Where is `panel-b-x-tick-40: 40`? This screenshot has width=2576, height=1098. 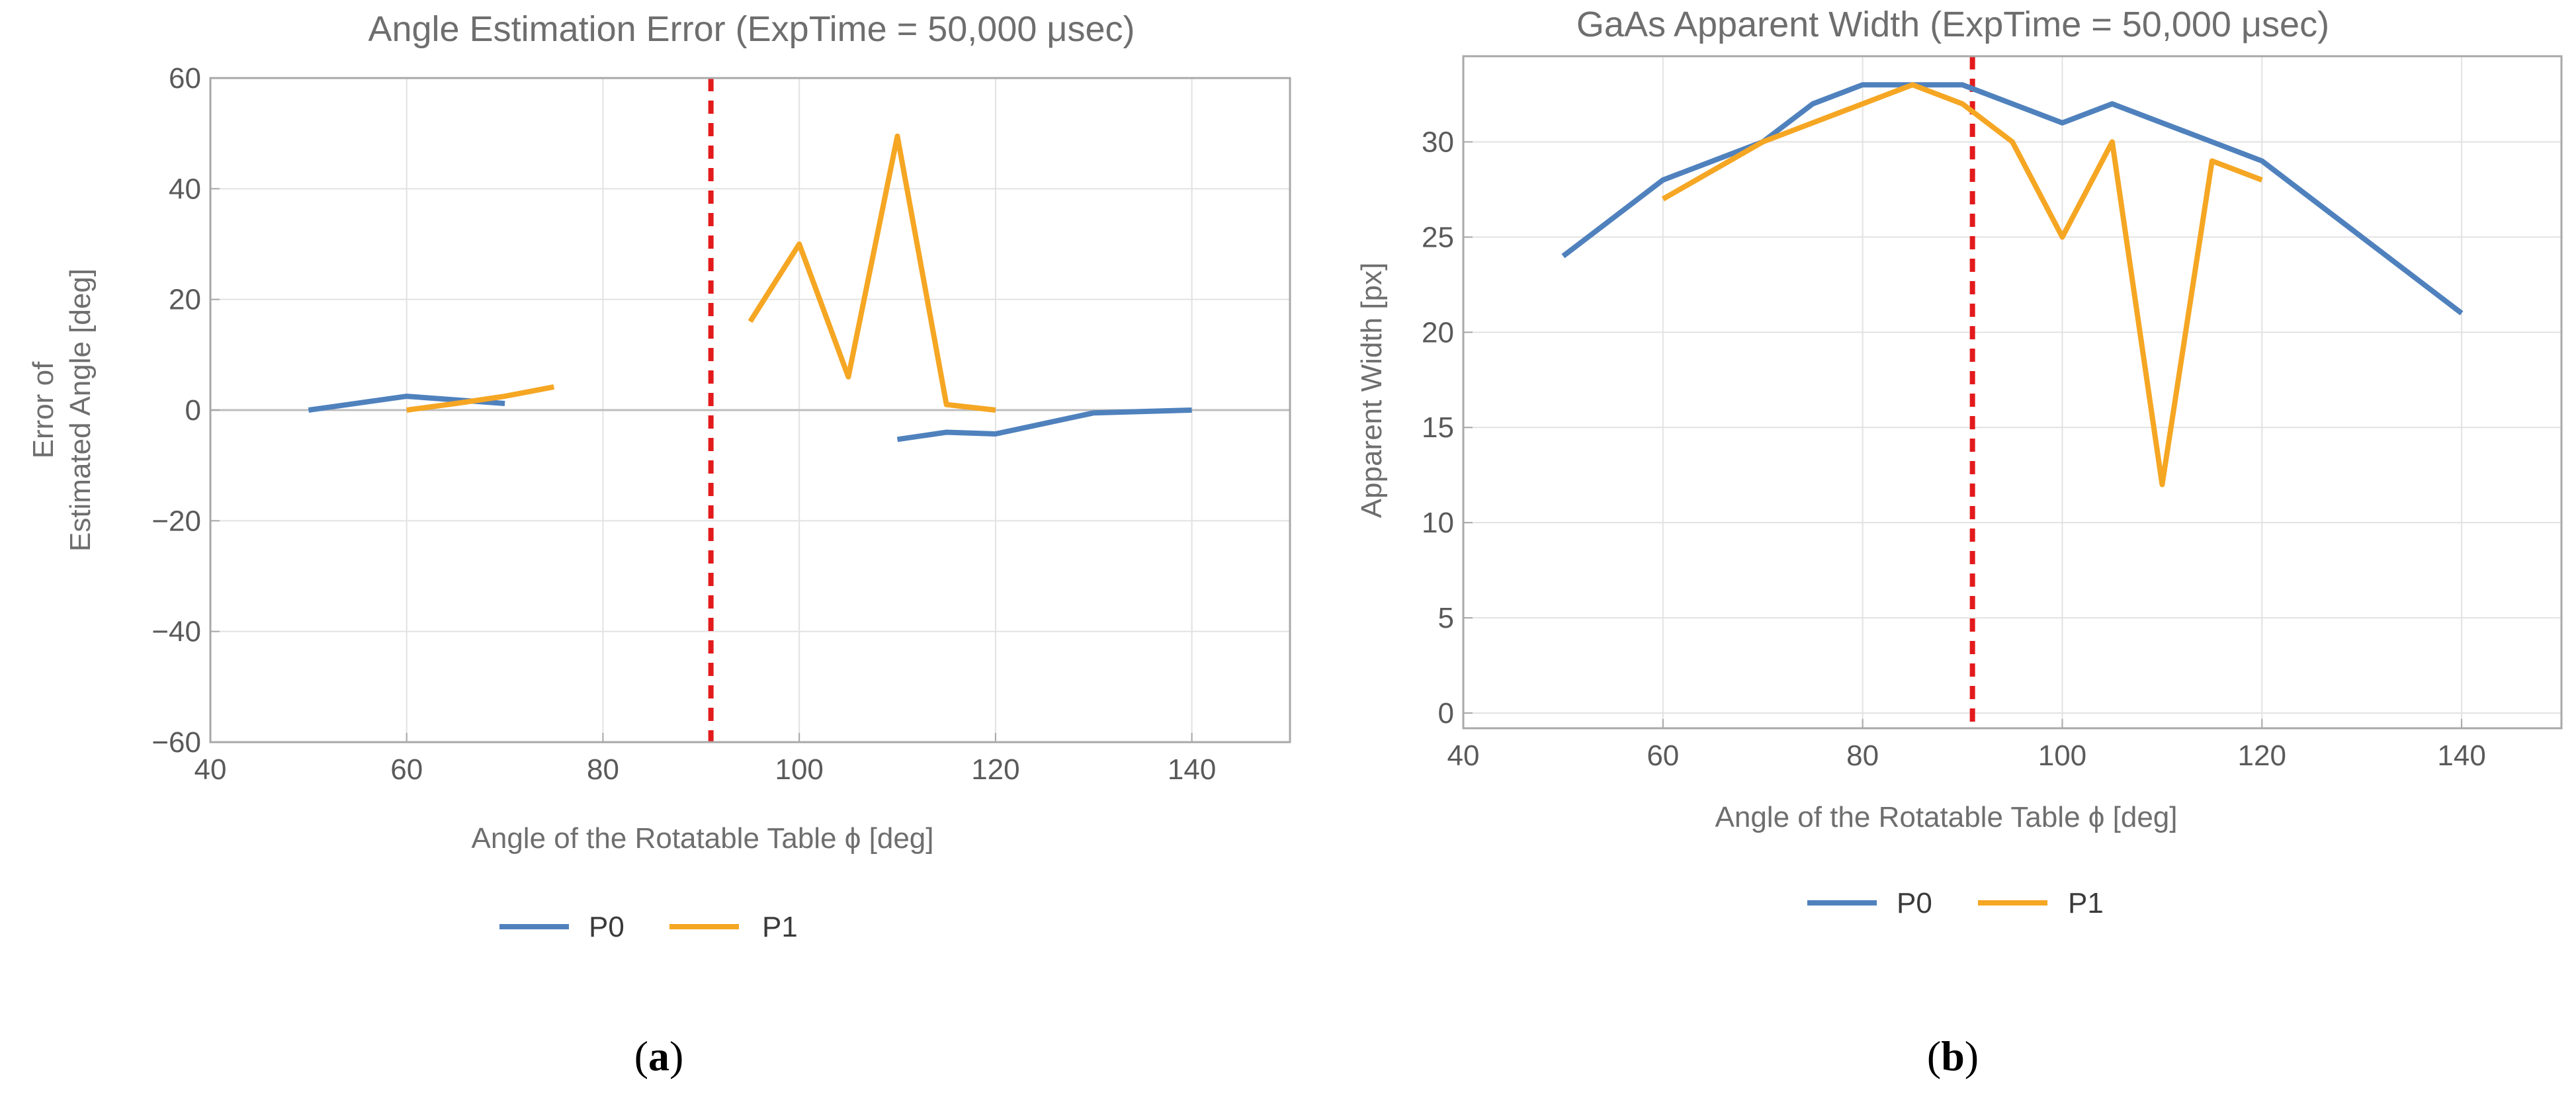
panel-b-x-tick-40: 40 is located at coordinates (1463, 755).